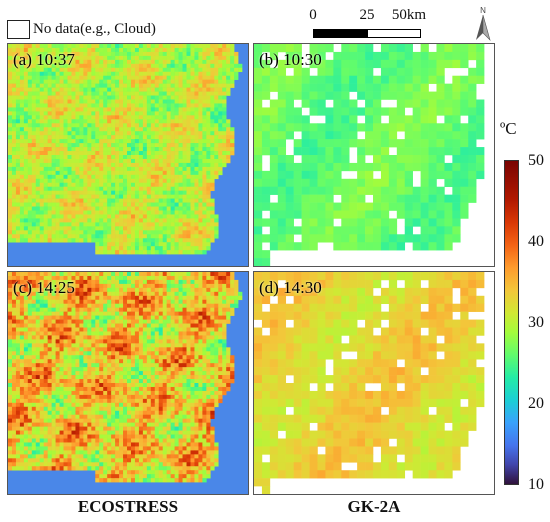 The image size is (550, 522). I want to click on panel-label-c: (c) 14:25, so click(44, 287).